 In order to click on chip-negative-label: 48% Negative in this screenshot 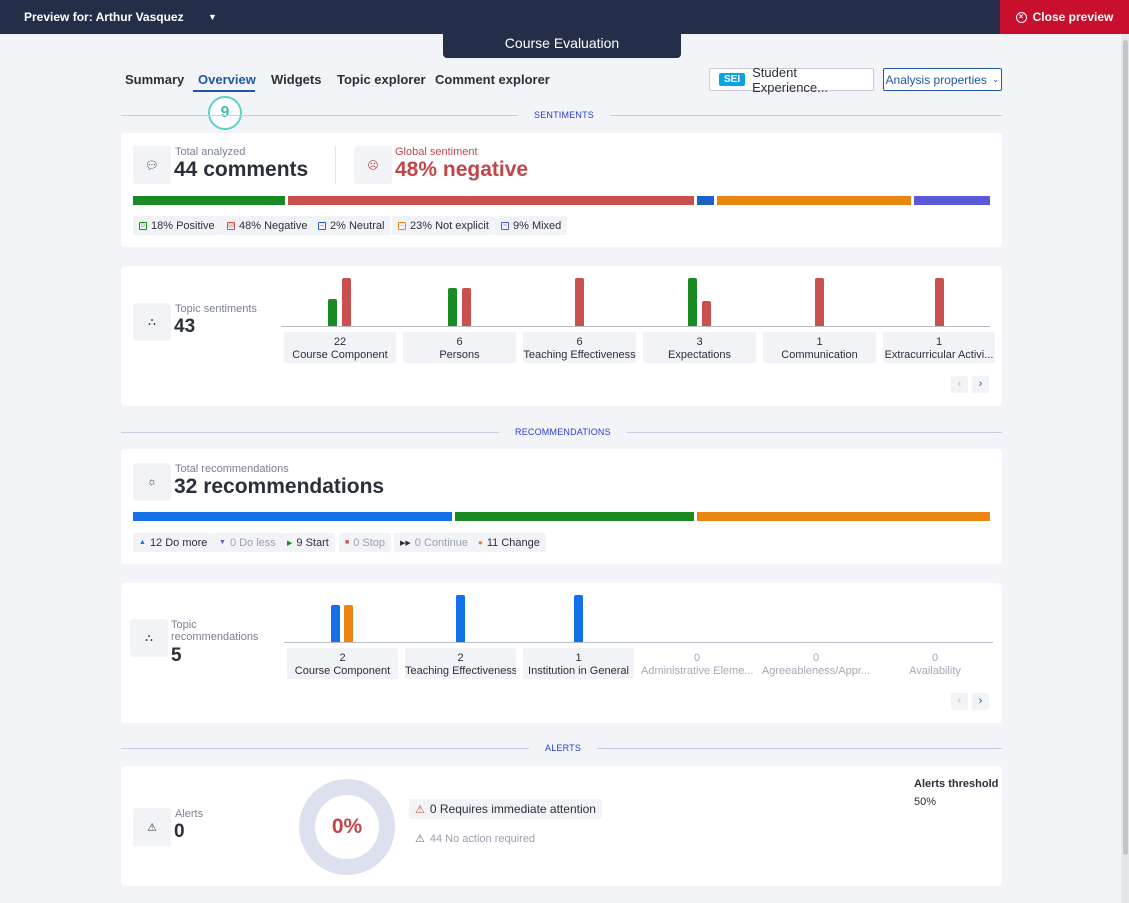, I will do `click(273, 225)`.